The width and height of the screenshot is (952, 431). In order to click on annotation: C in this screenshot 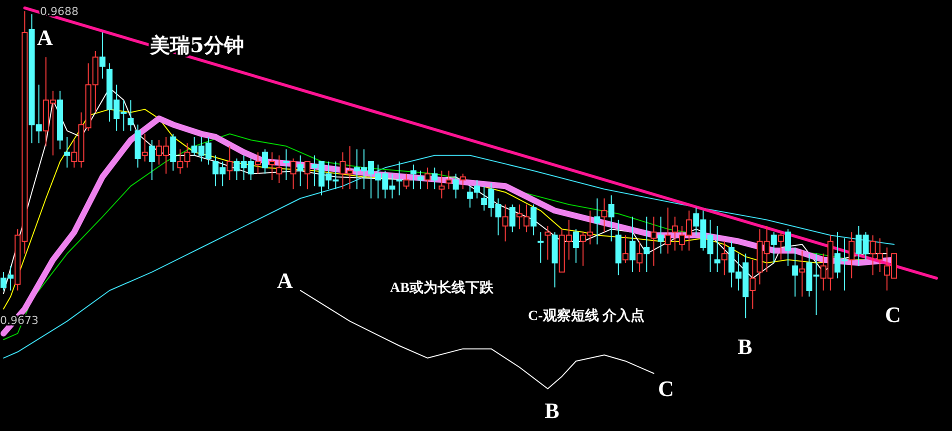, I will do `click(893, 314)`.